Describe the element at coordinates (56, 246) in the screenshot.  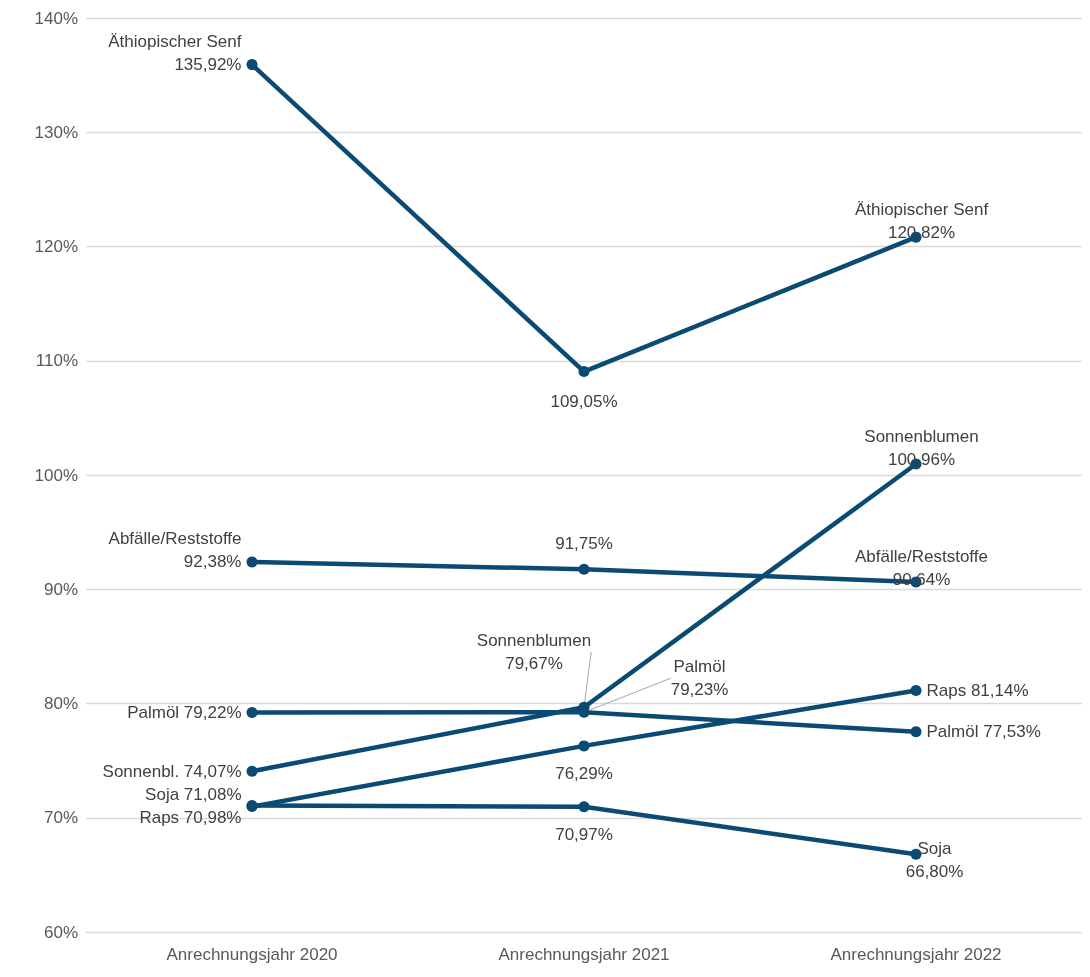
I see `y-tick-label: 120%` at that location.